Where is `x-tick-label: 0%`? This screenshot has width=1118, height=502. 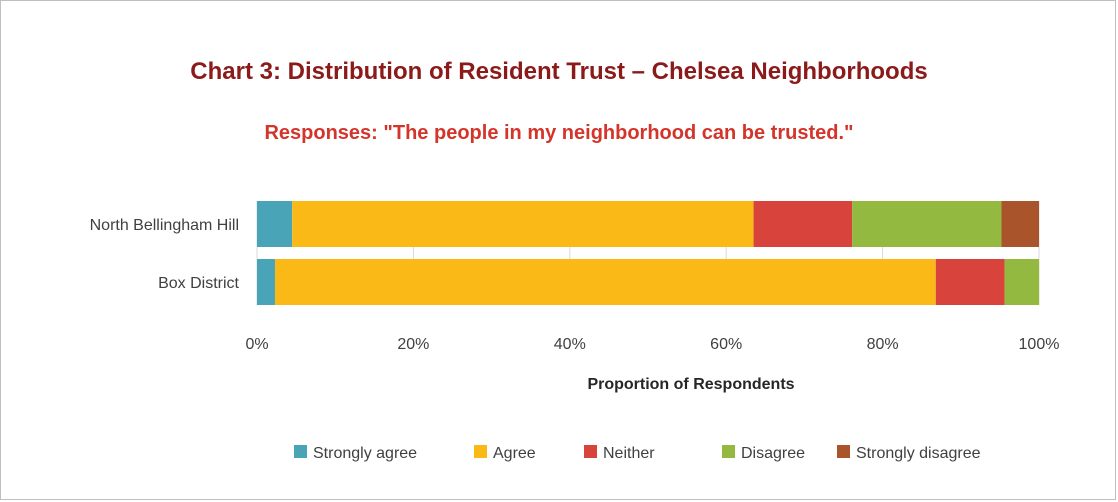
x-tick-label: 0% is located at coordinates (256, 344).